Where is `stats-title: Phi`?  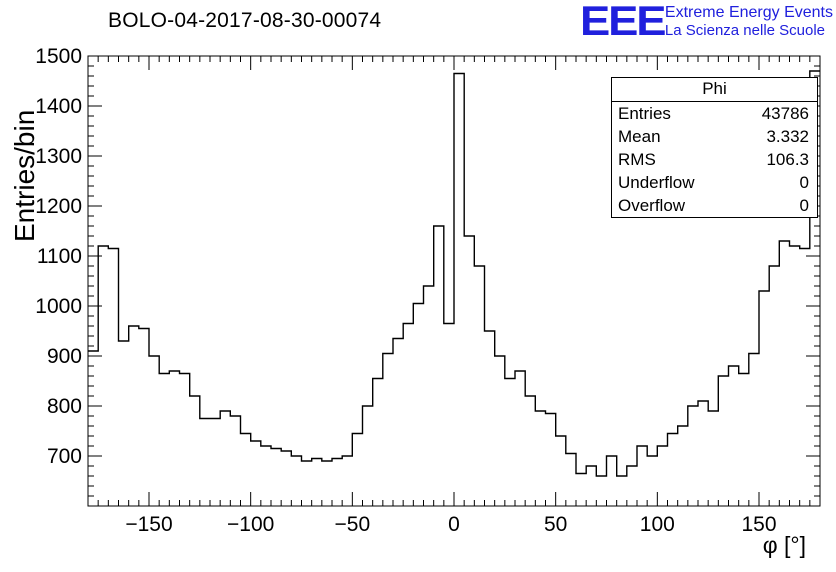 stats-title: Phi is located at coordinates (714, 90).